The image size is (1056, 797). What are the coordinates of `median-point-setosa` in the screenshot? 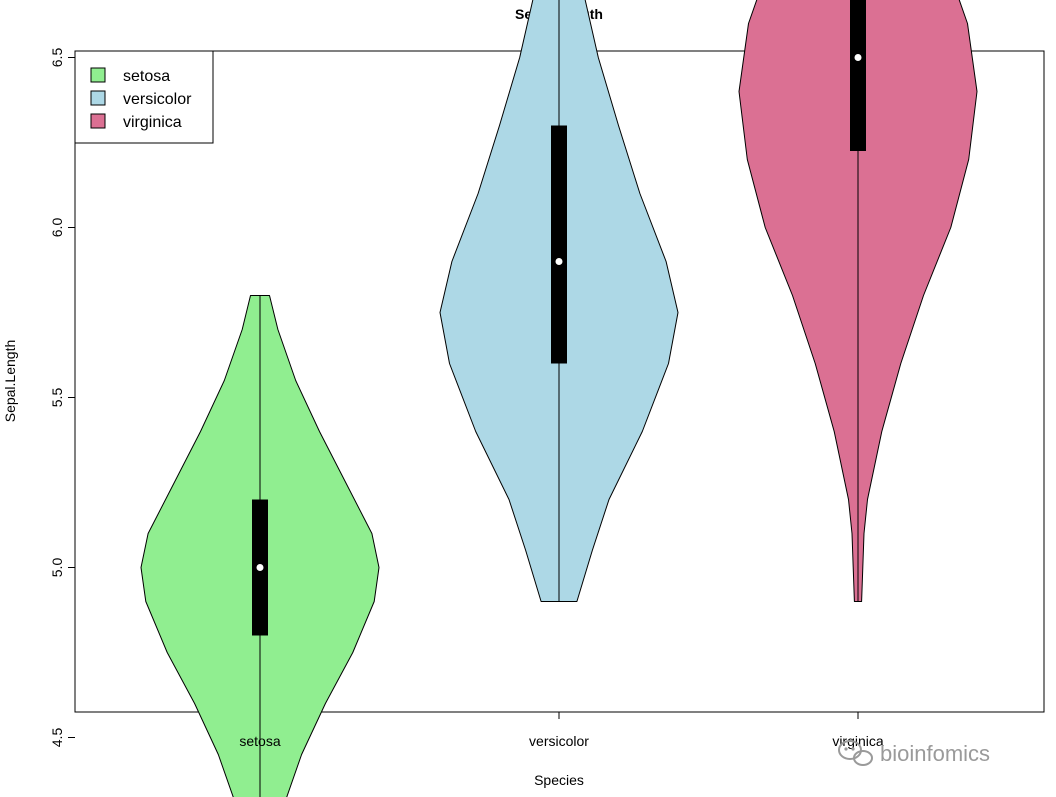 It's located at (260, 567).